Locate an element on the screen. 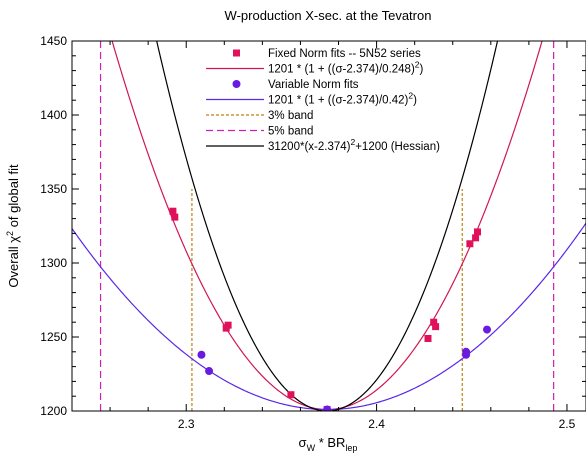 The width and height of the screenshot is (586, 457). legend-entry: 5% band is located at coordinates (259, 132).